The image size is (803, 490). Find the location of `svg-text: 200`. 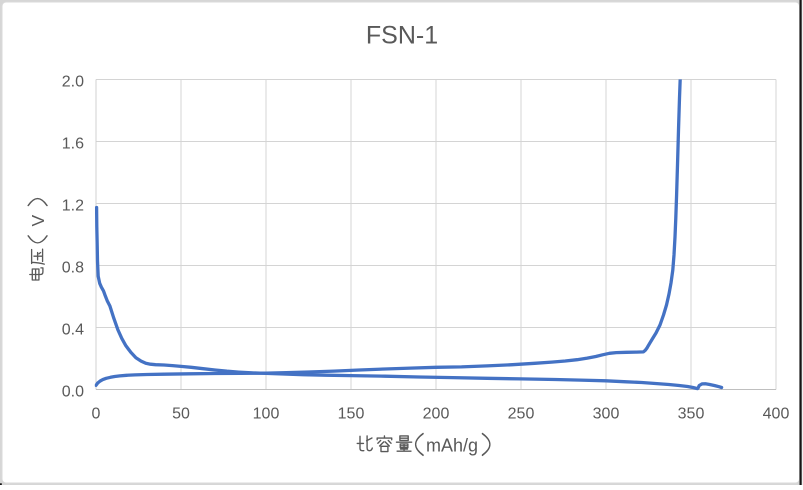

svg-text: 200 is located at coordinates (436, 414).